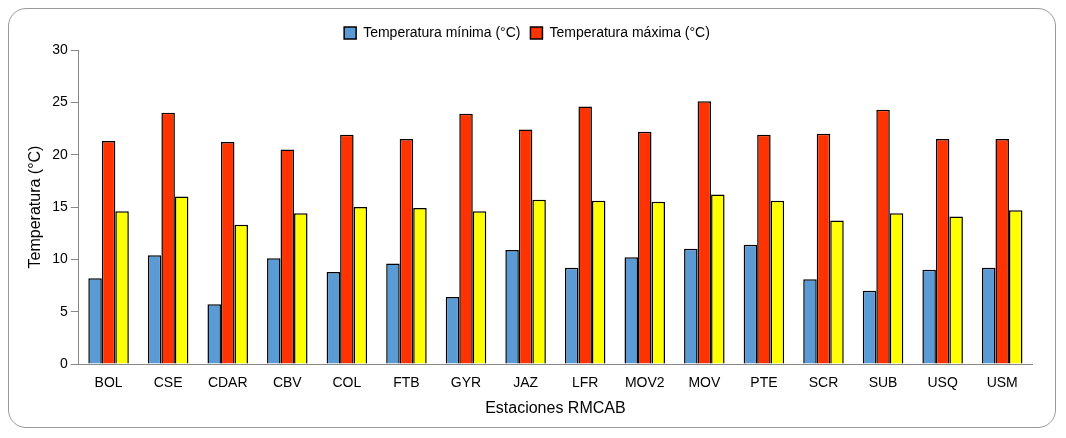 The image size is (1066, 438). Describe the element at coordinates (823, 382) in the screenshot. I see `x-tick-label: SCR` at that location.